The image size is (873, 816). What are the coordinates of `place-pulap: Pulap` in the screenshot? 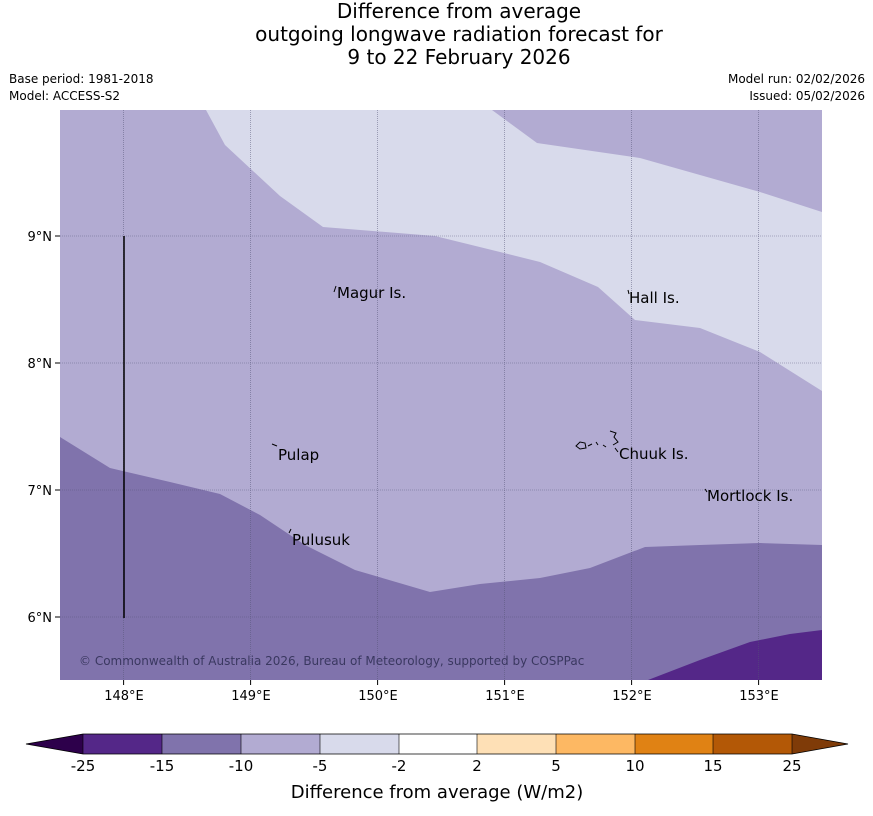 It's located at (298, 455).